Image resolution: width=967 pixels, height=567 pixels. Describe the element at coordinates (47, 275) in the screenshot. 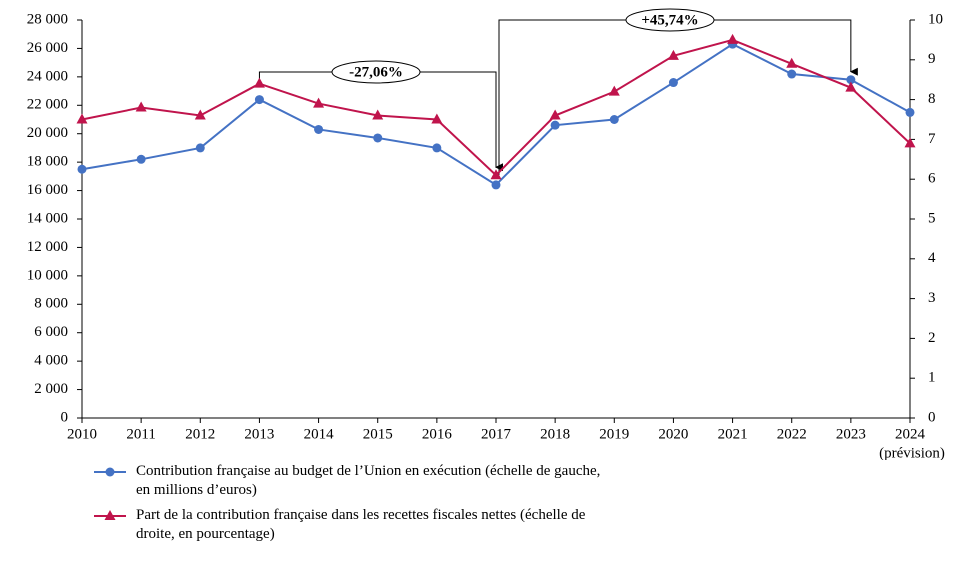

I see `y-tick-label: 10 000` at that location.